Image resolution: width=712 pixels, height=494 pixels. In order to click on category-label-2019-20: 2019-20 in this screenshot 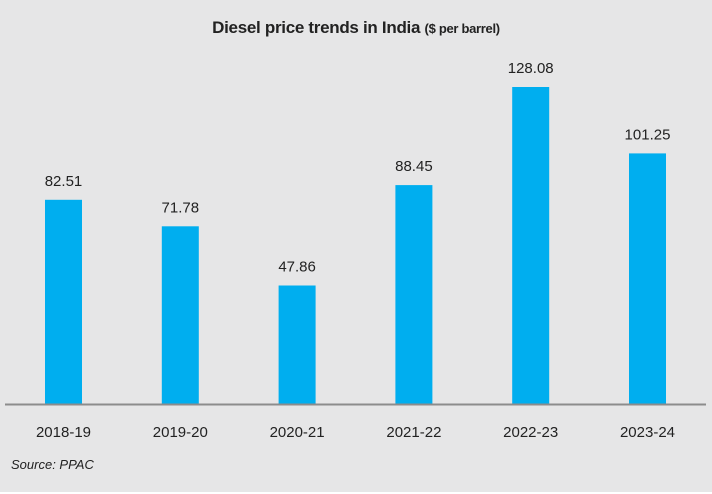, I will do `click(180, 432)`.